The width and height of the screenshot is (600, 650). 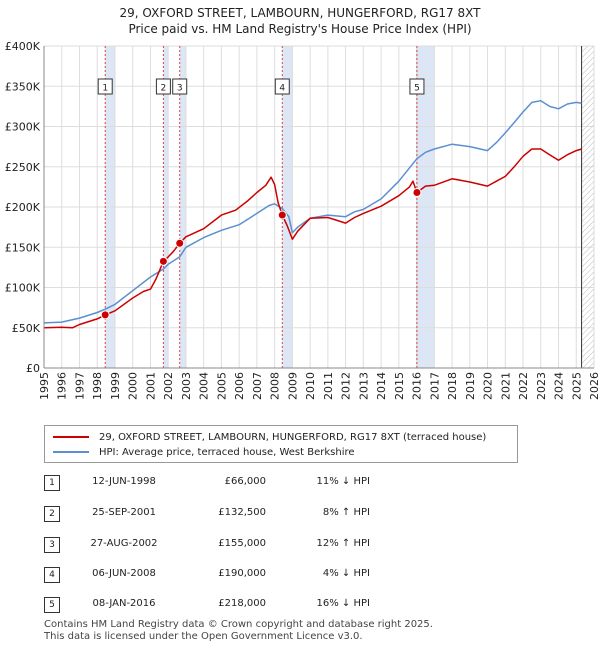 What do you see at coordinates (300, 576) in the screenshot?
I see `table-row: 4 06-JUN-2008 £190,000 4% ↓ HPI` at bounding box center [300, 576].